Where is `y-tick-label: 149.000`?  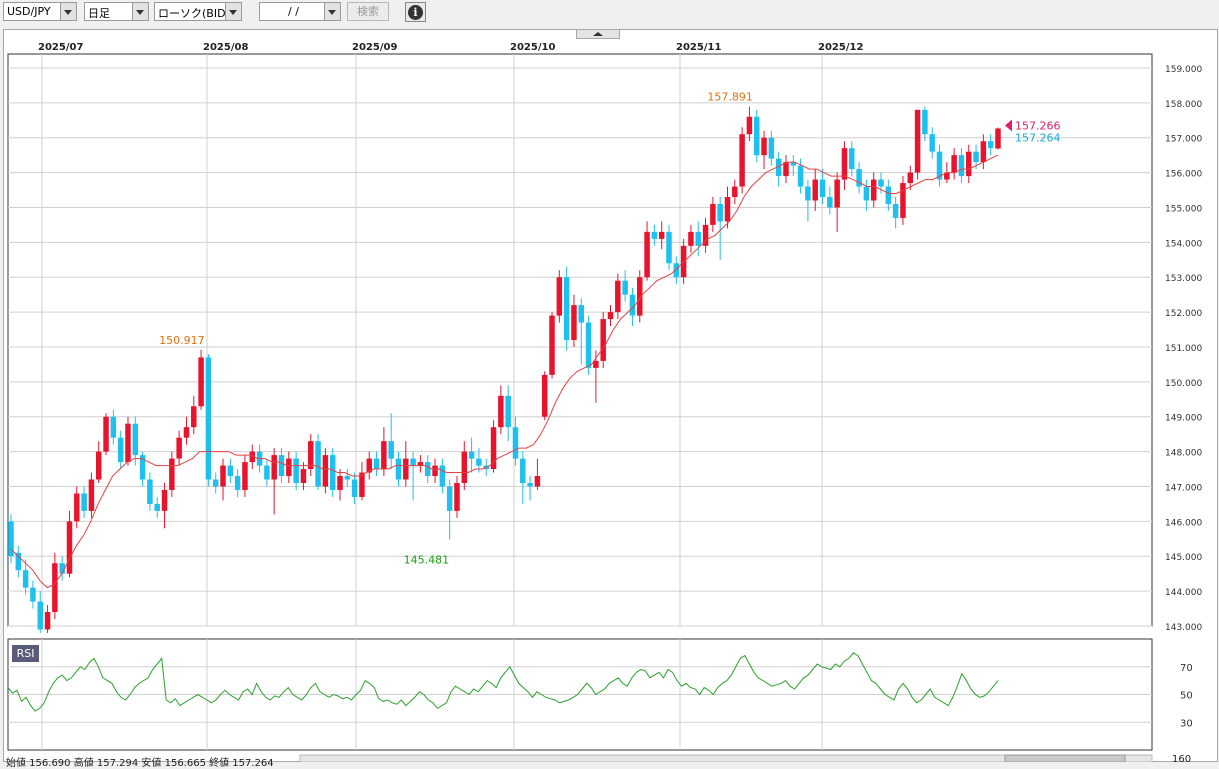 y-tick-label: 149.000 is located at coordinates (1183, 419).